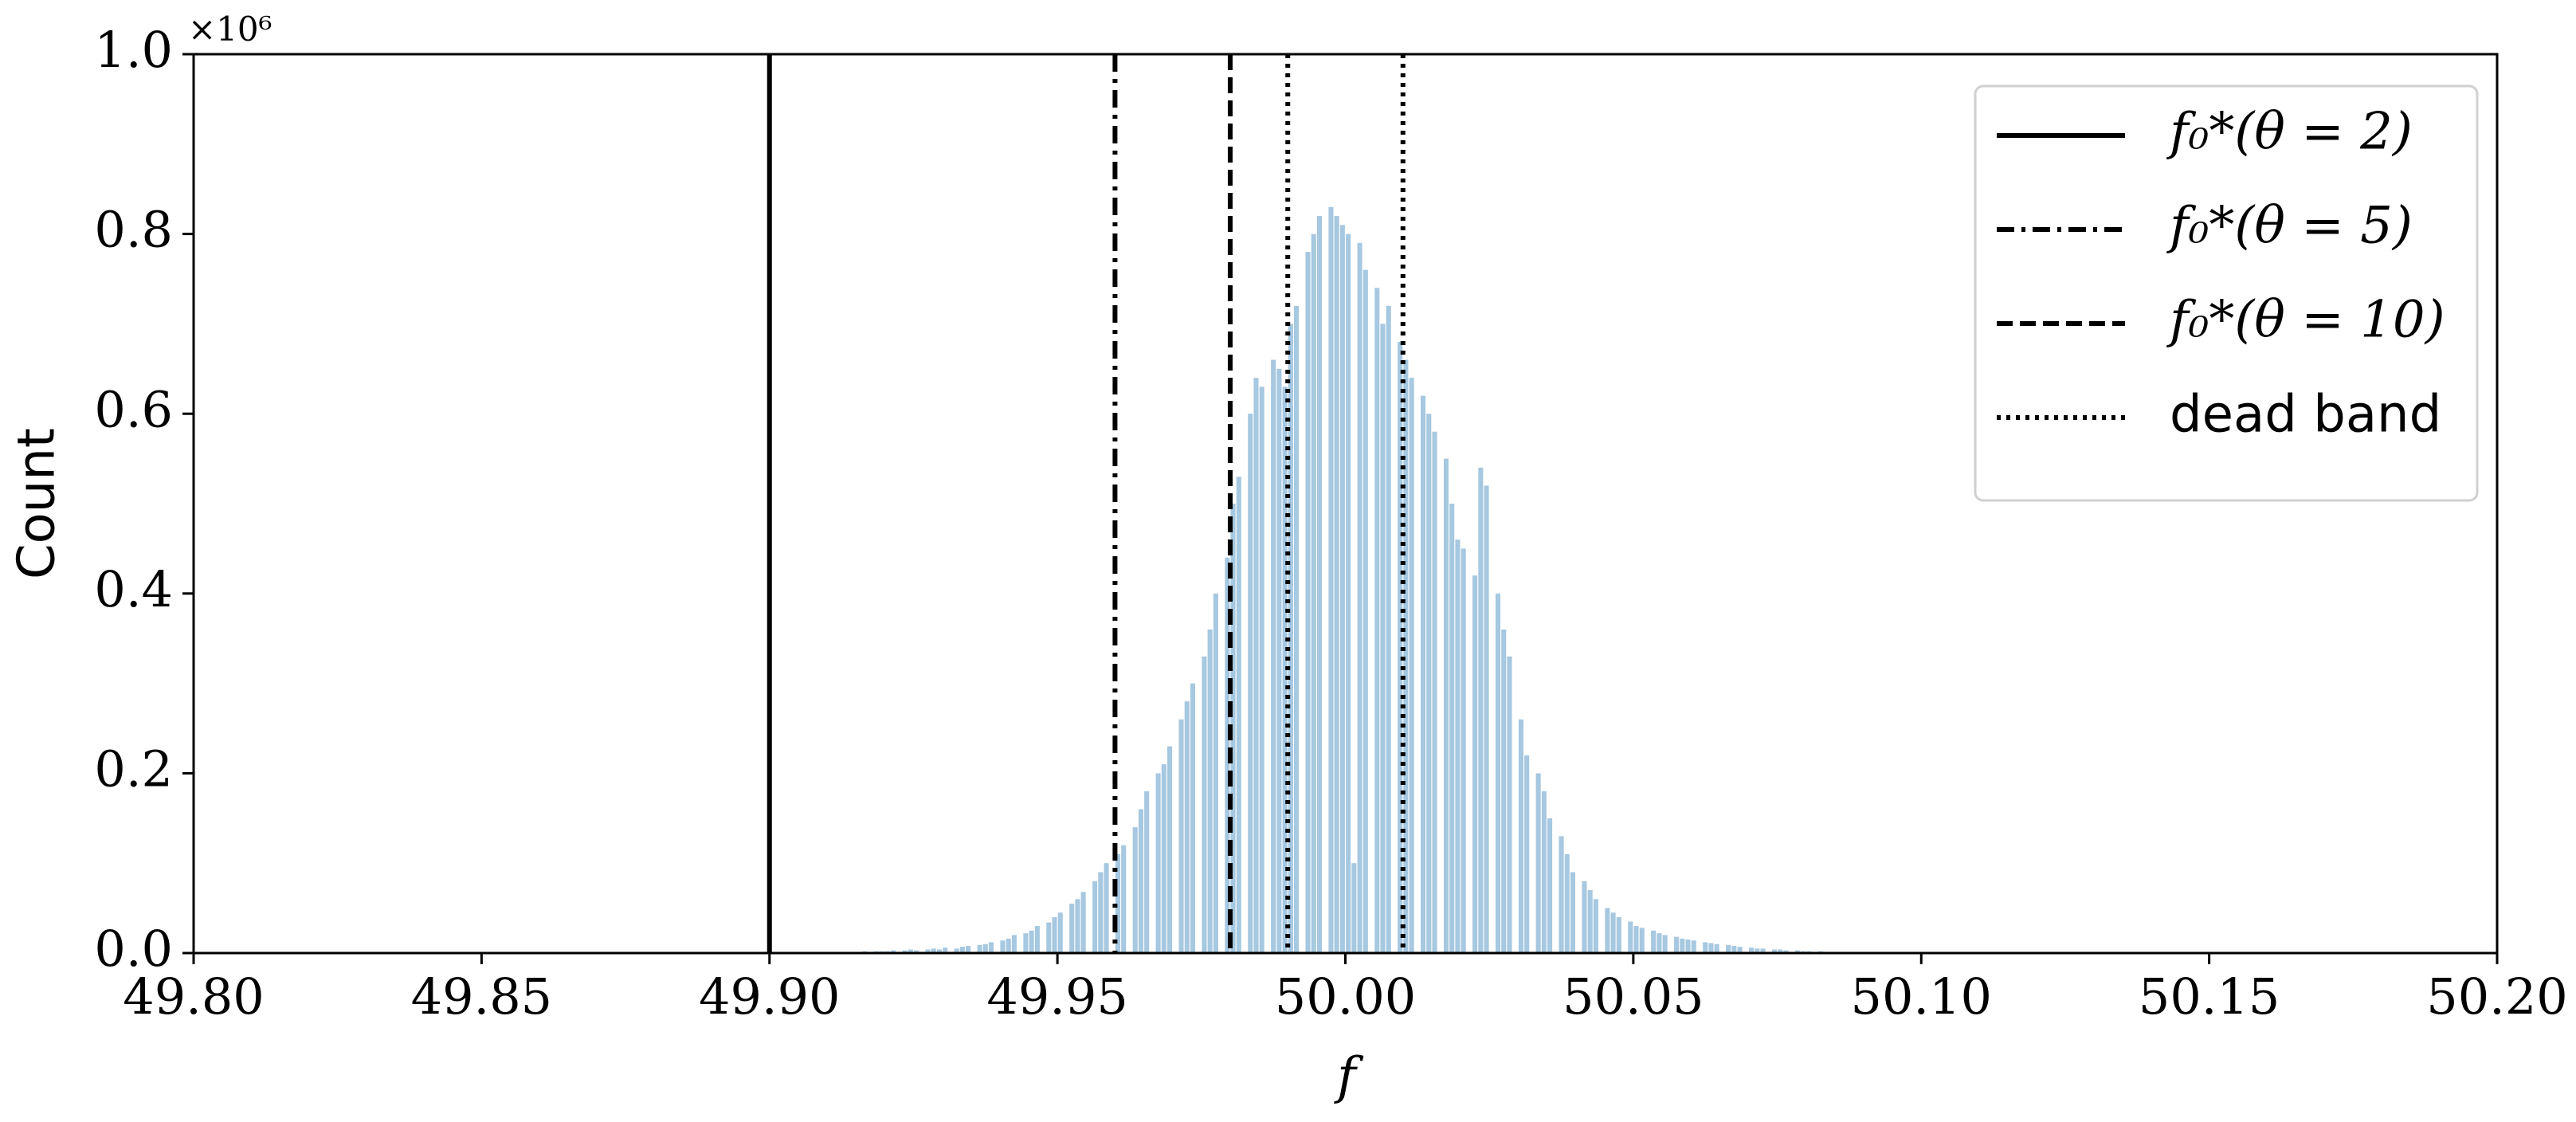 The height and width of the screenshot is (1122, 2576). Describe the element at coordinates (37, 503) in the screenshot. I see `y-axis-label: Count` at that location.